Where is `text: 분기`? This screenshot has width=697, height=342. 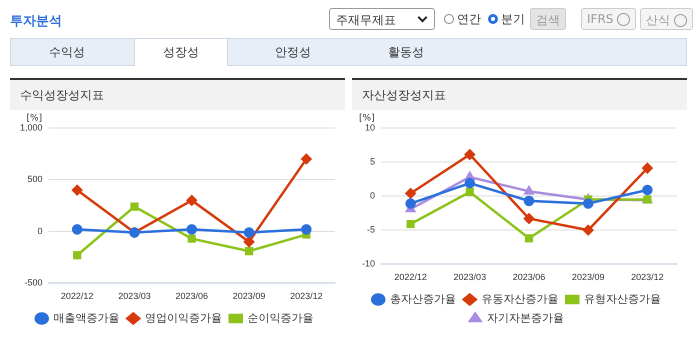 text: 분기 is located at coordinates (513, 19).